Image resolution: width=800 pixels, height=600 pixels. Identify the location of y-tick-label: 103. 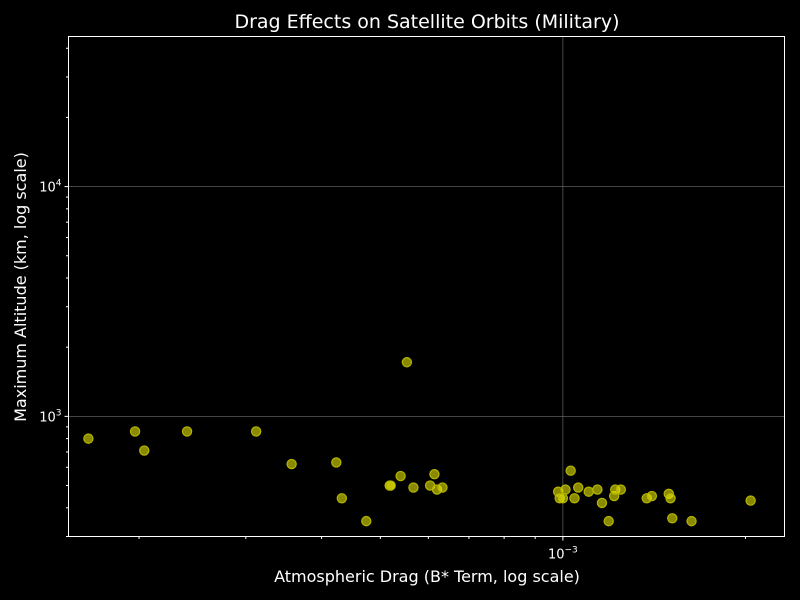
(50, 416).